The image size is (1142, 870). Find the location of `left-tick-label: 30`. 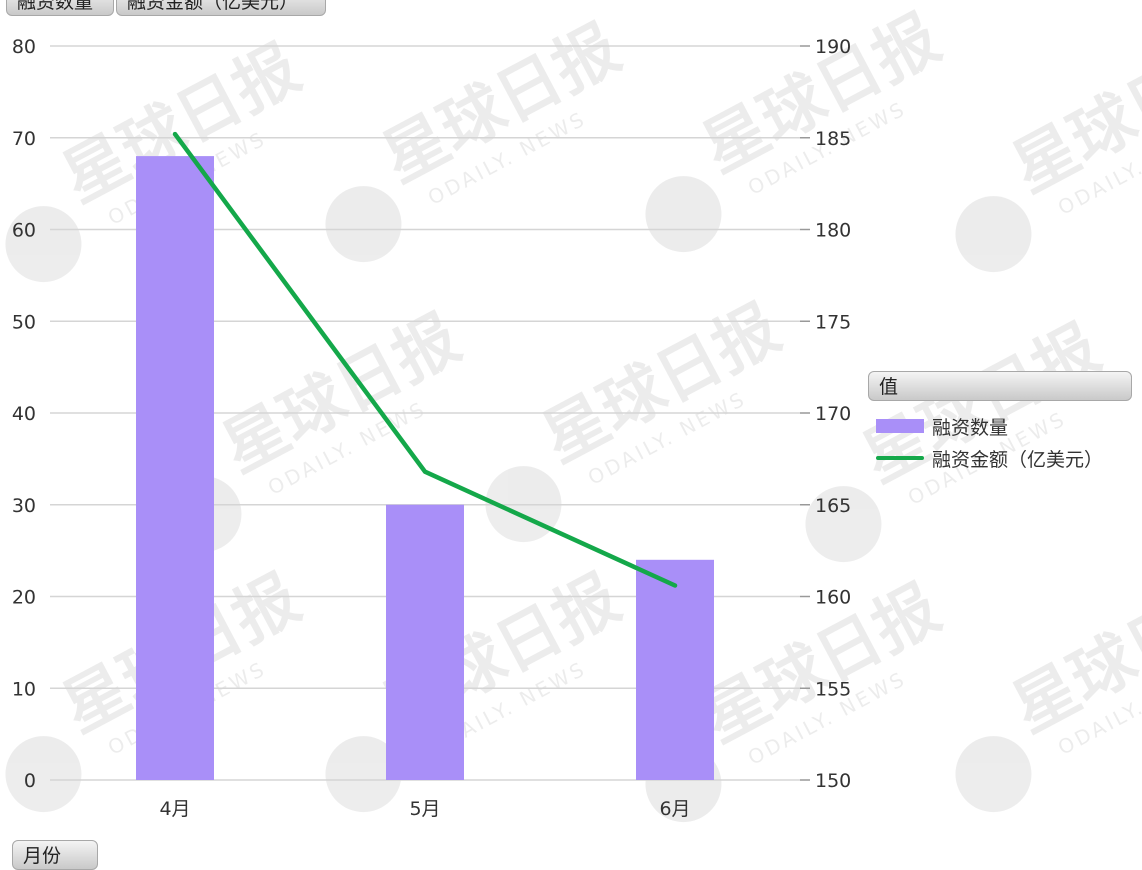

left-tick-label: 30 is located at coordinates (24, 506).